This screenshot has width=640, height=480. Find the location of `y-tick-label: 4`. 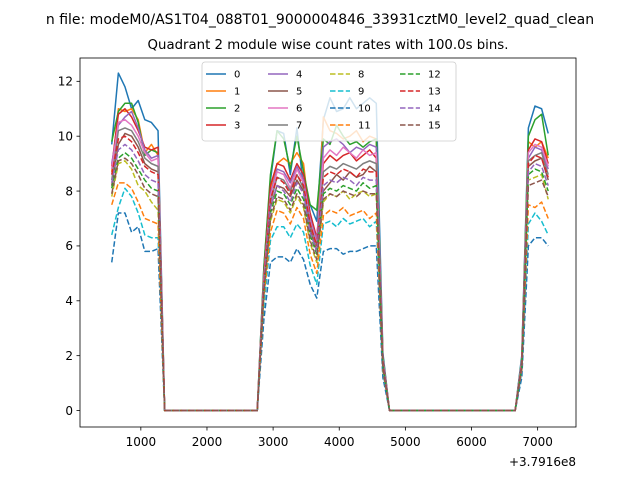

y-tick-label: 4 is located at coordinates (69, 301).